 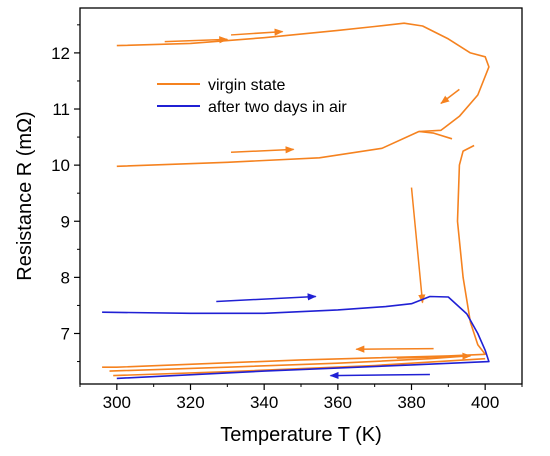 What do you see at coordinates (65, 277) in the screenshot?
I see `y-tick-label: 8` at bounding box center [65, 277].